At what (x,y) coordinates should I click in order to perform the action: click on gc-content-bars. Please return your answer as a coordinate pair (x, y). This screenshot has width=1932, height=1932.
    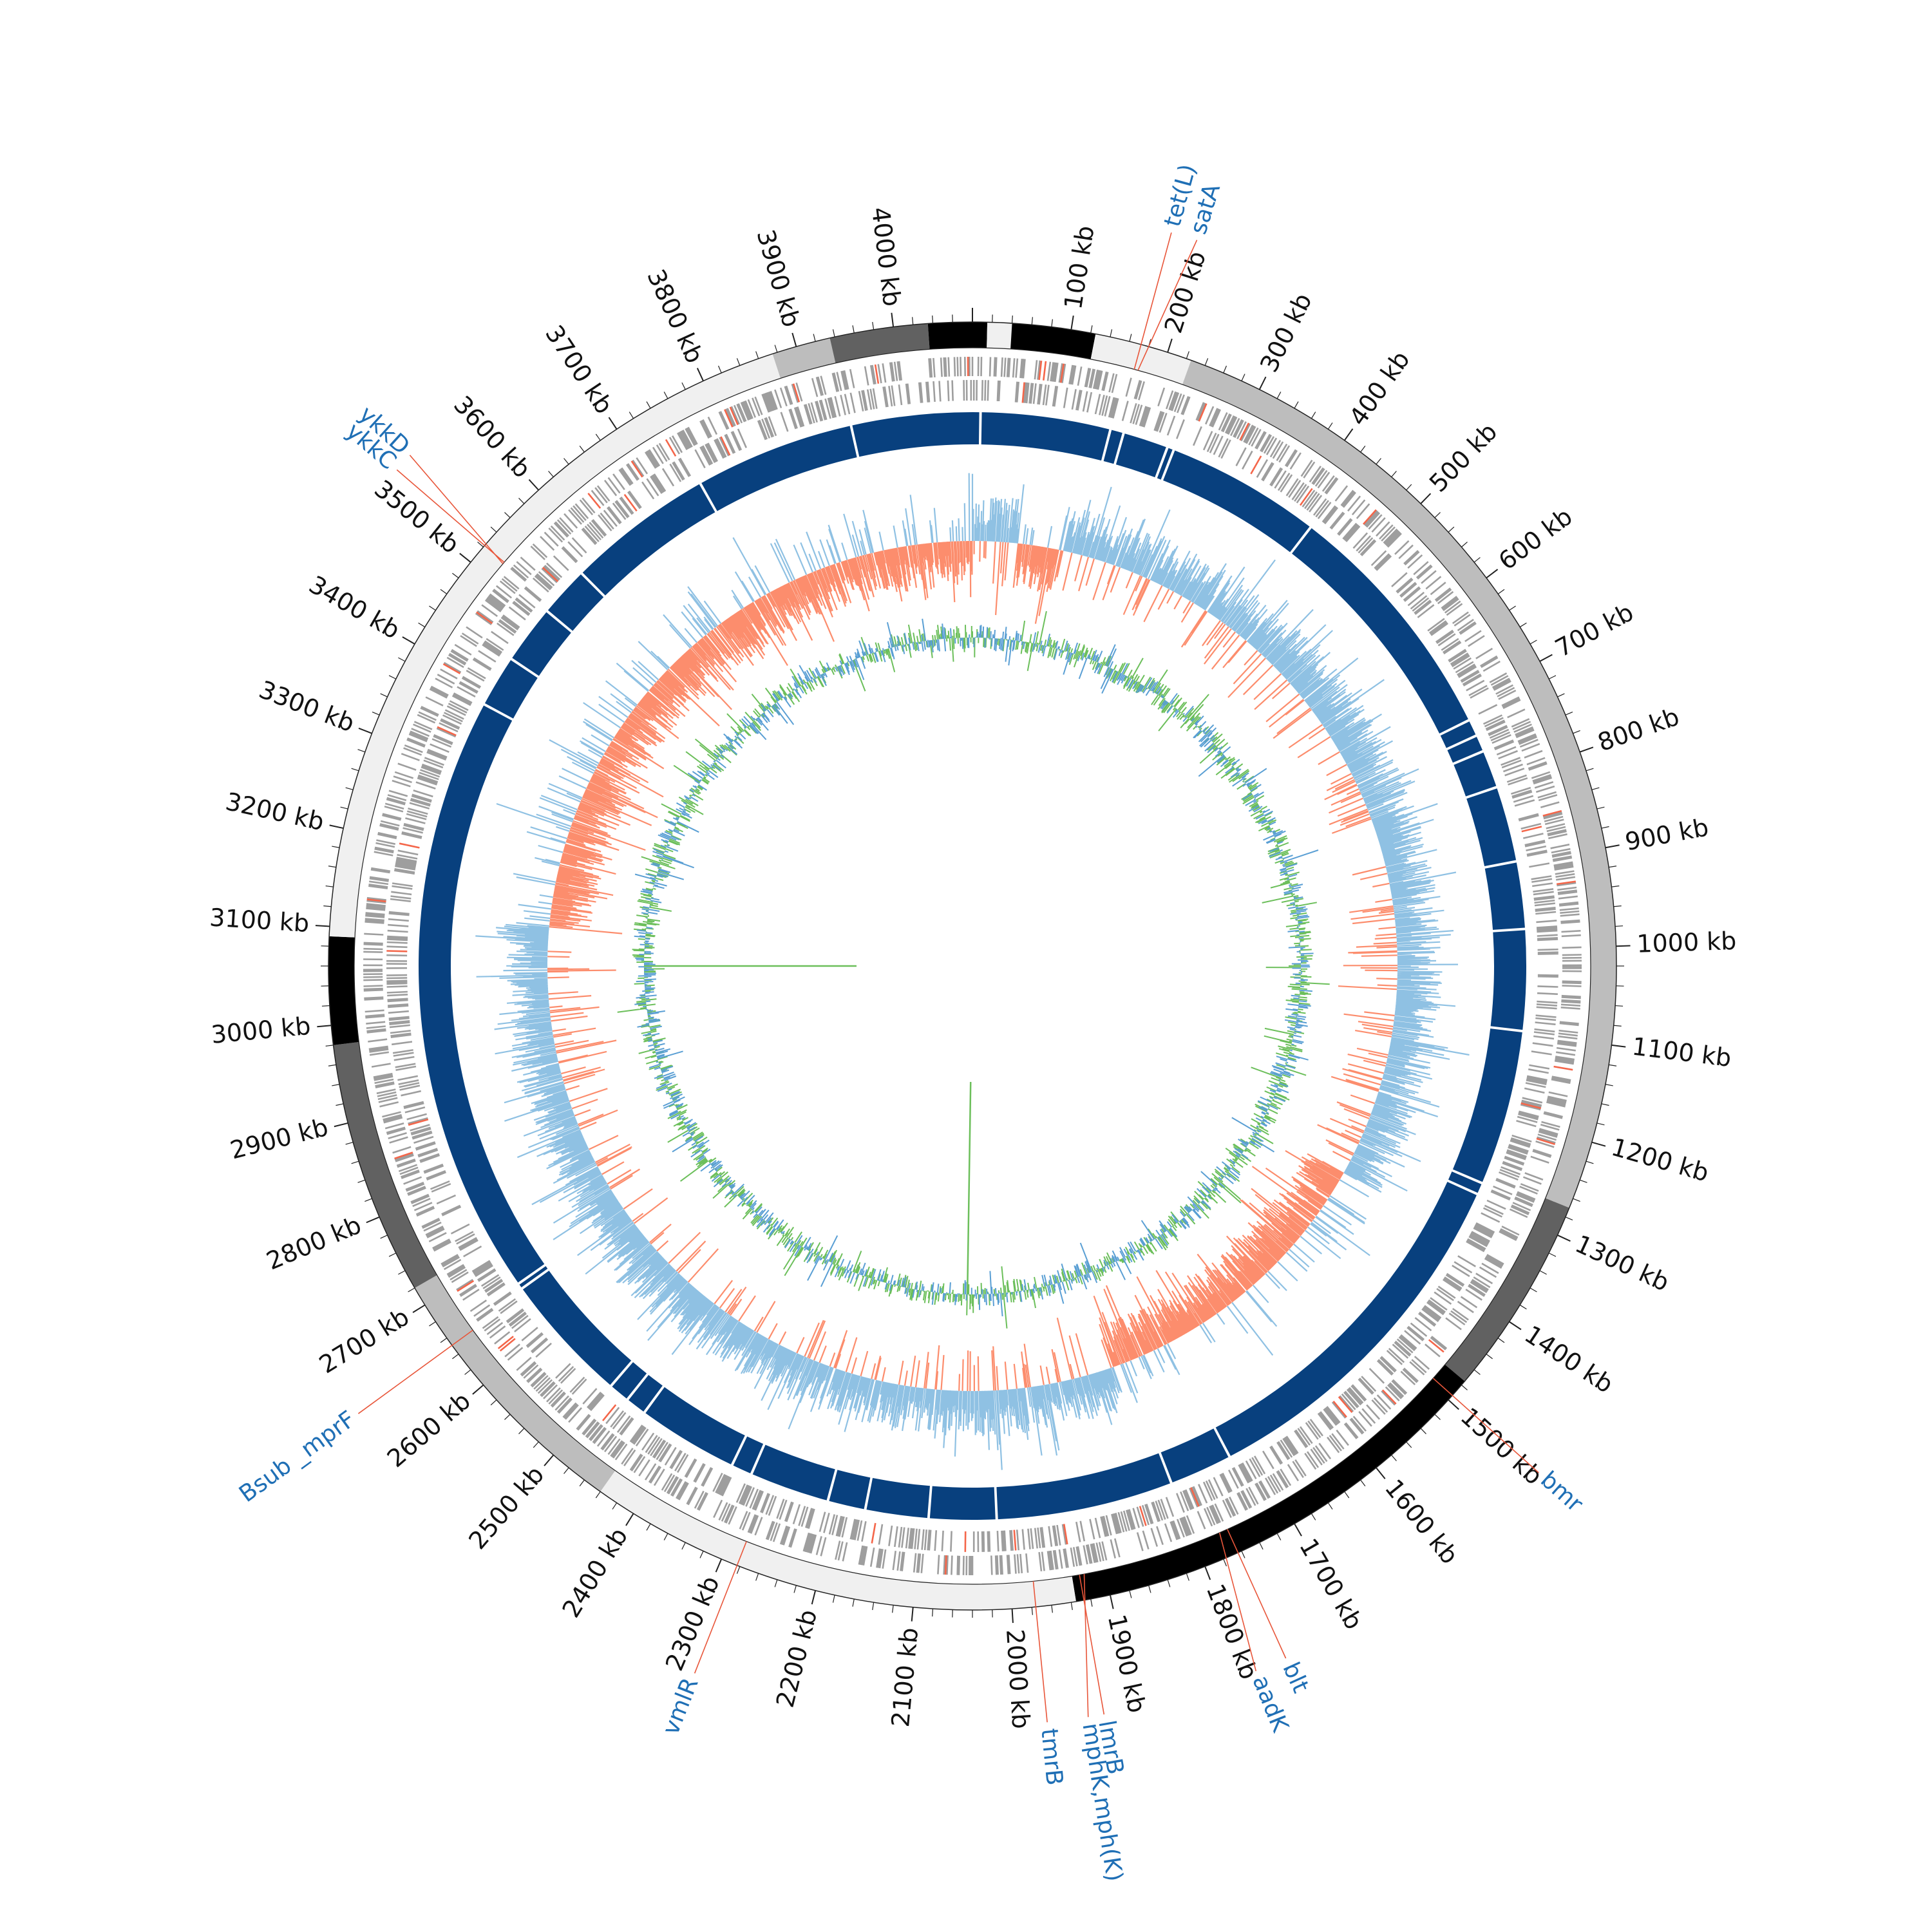
    Looking at the image, I should click on (974, 970).